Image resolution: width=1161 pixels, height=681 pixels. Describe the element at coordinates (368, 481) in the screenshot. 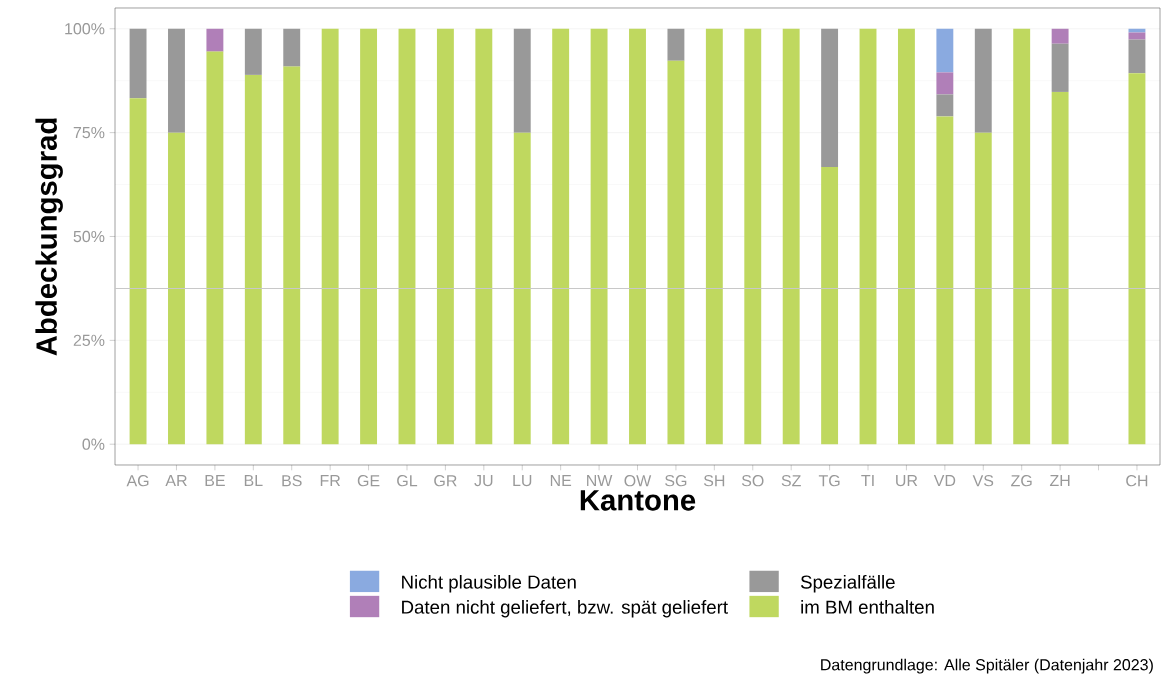

I see `x-tick-label: GE` at that location.